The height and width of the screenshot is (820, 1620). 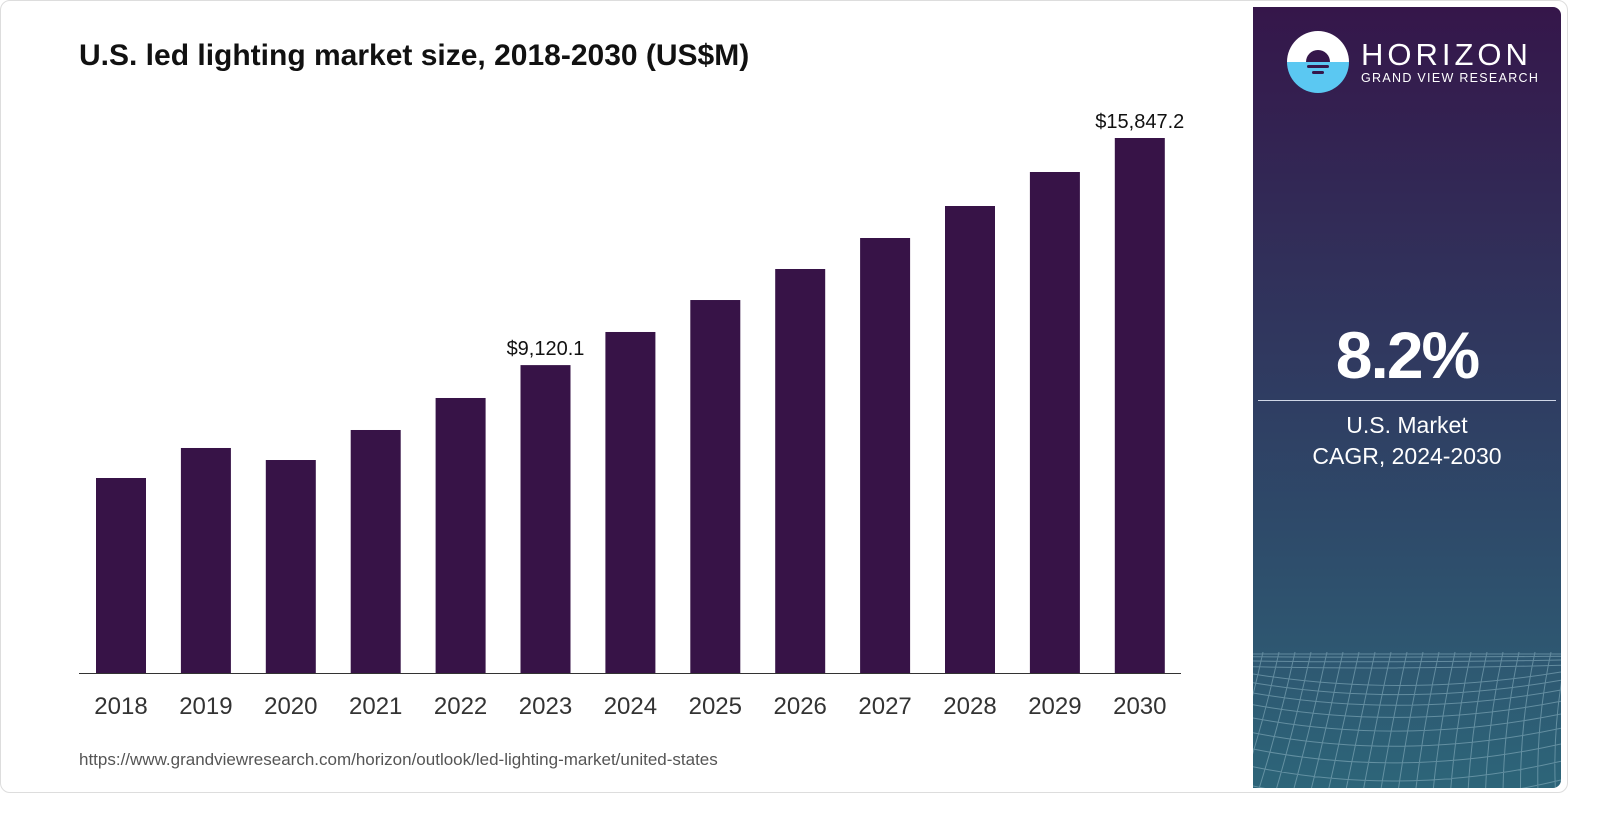 I want to click on x-tick-label: 2028, so click(x=969, y=706).